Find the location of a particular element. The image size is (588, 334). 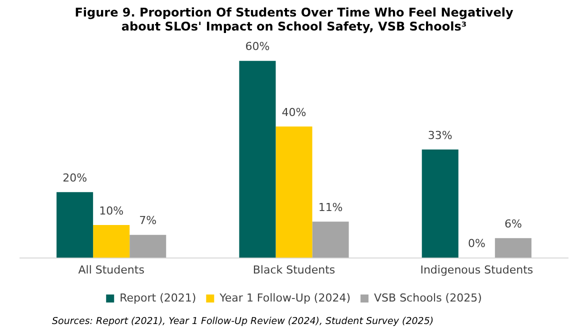

data-label: 10% is located at coordinates (111, 211).